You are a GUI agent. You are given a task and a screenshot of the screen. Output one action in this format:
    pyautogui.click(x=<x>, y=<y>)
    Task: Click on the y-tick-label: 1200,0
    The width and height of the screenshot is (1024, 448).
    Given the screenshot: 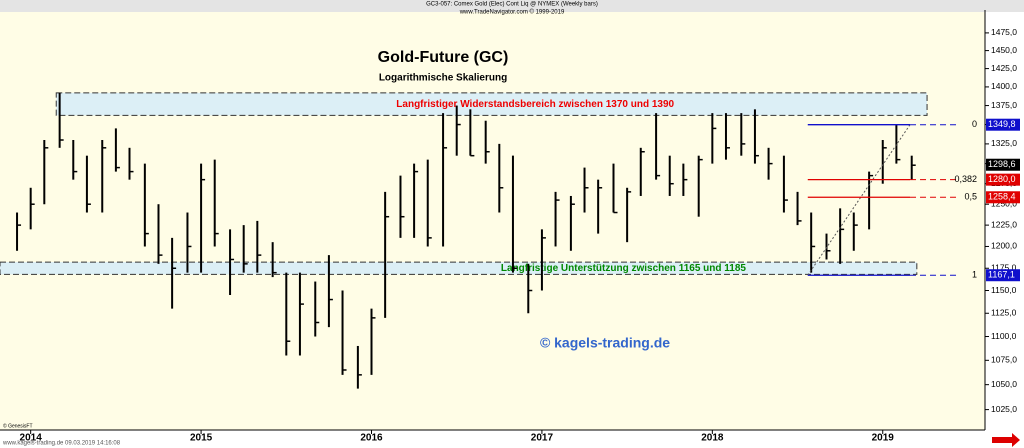 What is the action you would take?
    pyautogui.click(x=1004, y=246)
    